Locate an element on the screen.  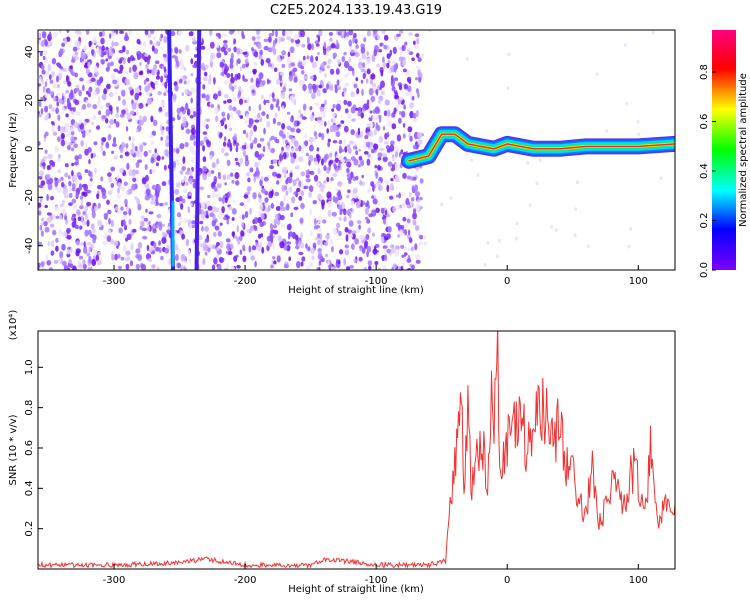
artifact-streak is located at coordinates (198, 150).